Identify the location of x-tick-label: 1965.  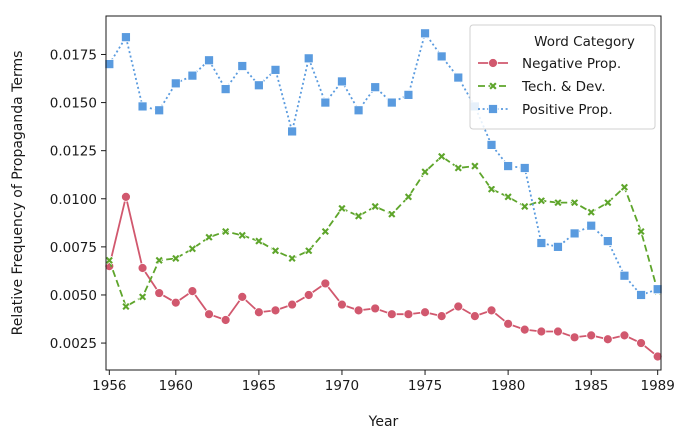
(259, 386).